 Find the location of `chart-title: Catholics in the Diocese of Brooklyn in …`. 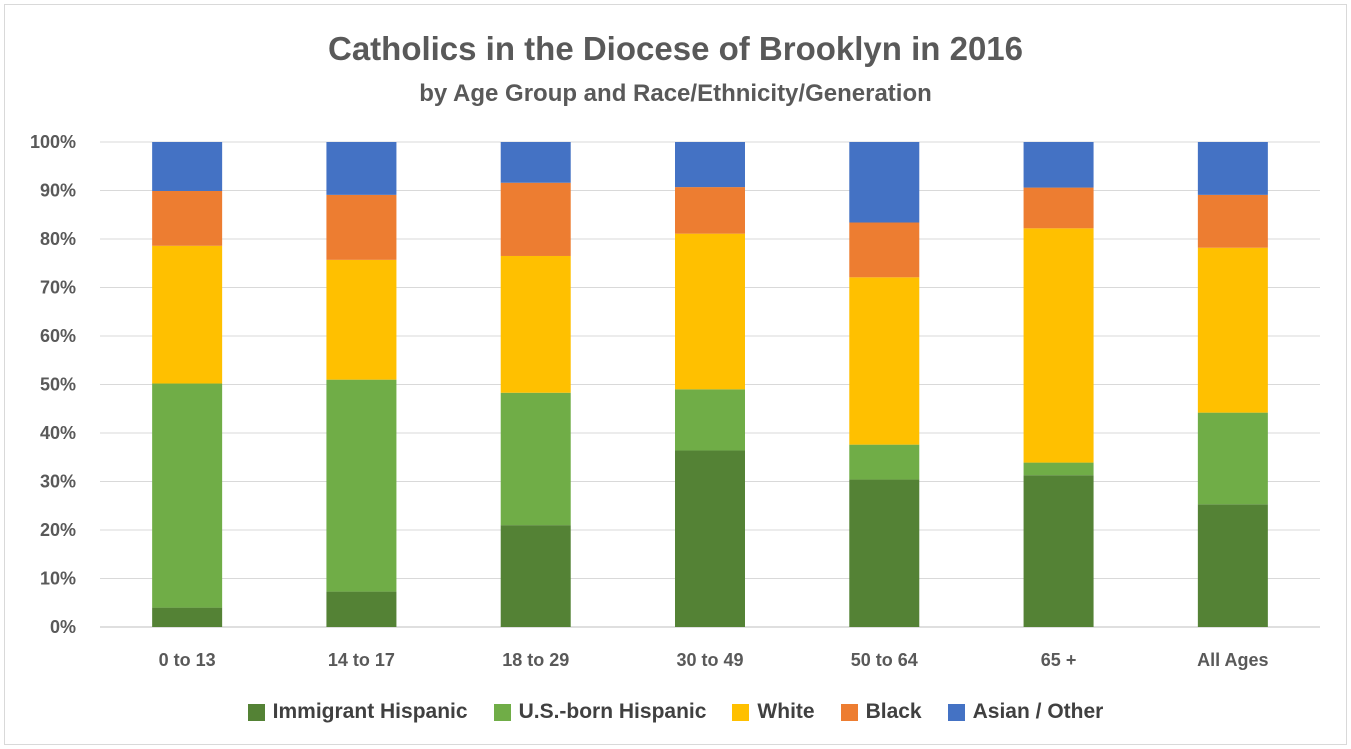

chart-title: Catholics in the Diocese of Brooklyn in … is located at coordinates (675, 48).